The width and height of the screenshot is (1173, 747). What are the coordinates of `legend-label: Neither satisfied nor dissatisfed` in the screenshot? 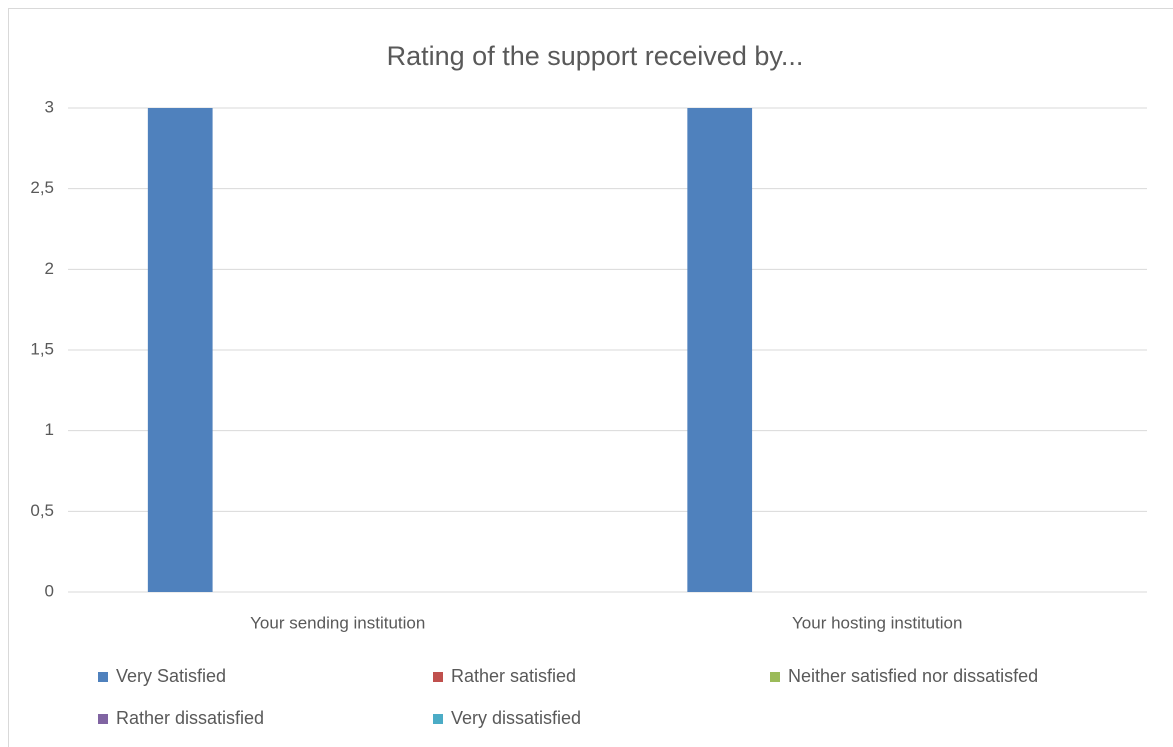 It's located at (913, 676).